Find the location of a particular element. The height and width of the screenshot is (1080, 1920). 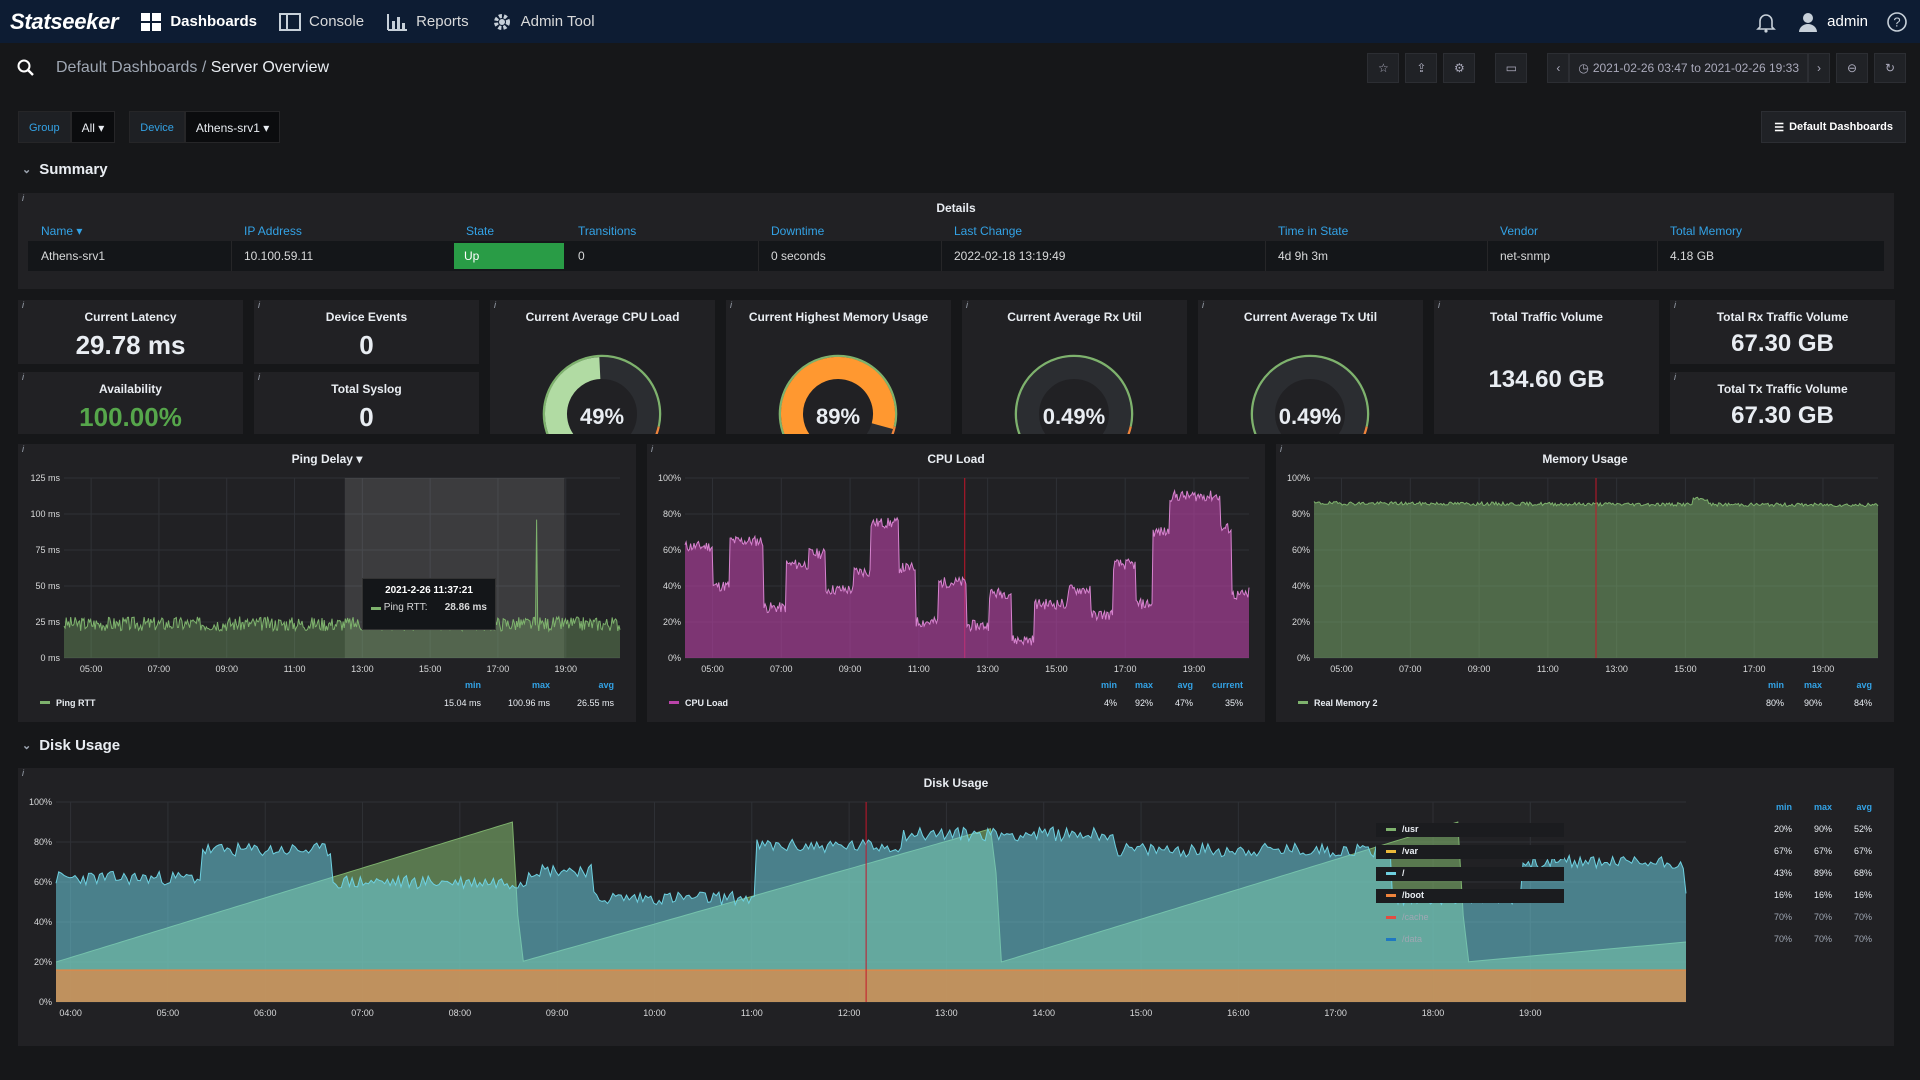

panel-title: Ping Delay ▾ is located at coordinates (327, 459).